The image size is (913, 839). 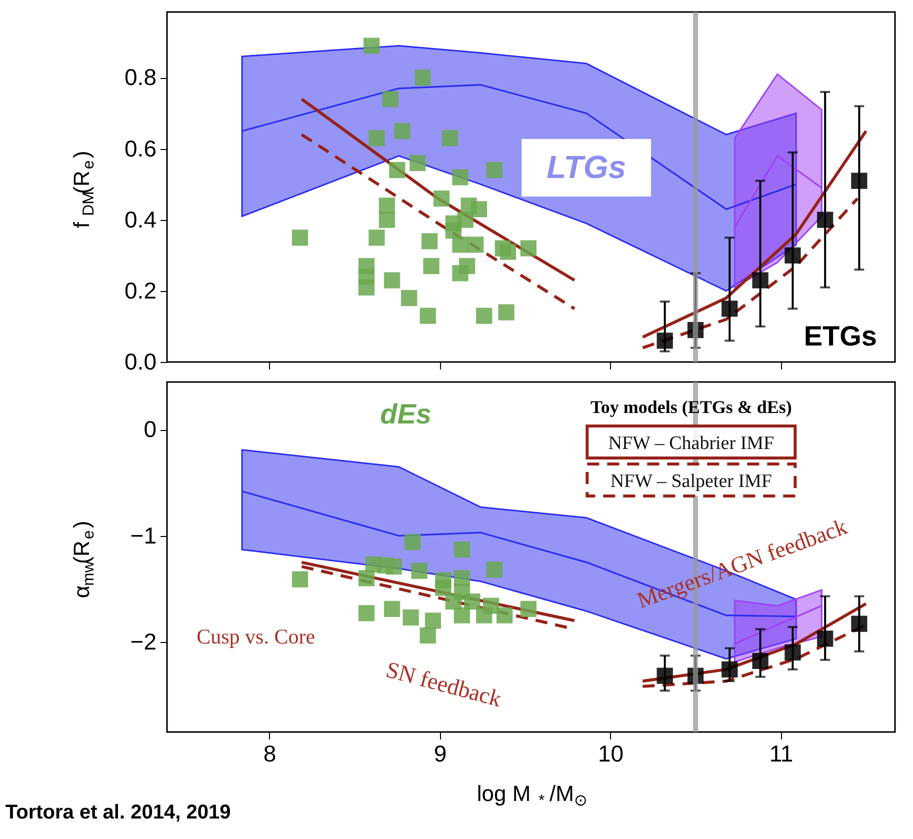 What do you see at coordinates (83, 189) in the screenshot?
I see `y-axis-title: fDM(Re)` at bounding box center [83, 189].